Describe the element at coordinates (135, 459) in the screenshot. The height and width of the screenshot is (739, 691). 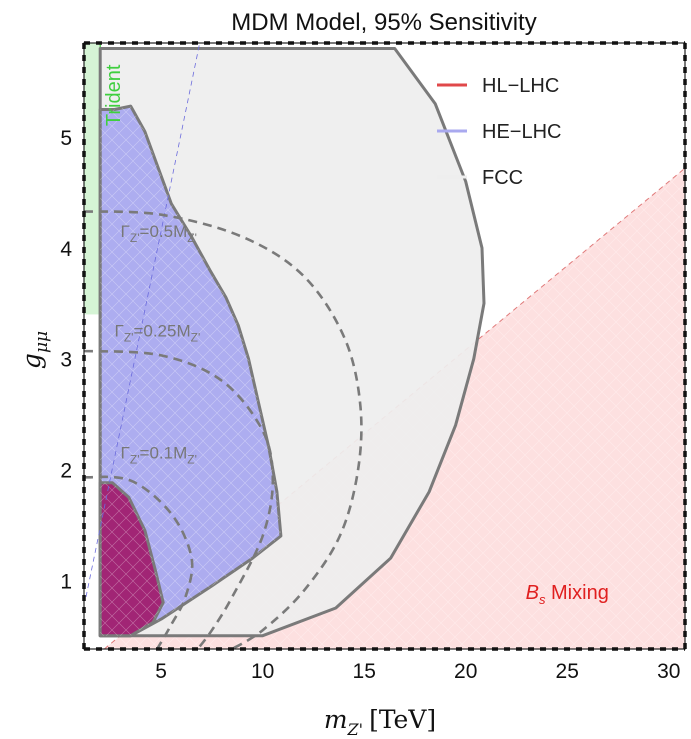
I see `width-contour-label-2-sub: Z'` at that location.